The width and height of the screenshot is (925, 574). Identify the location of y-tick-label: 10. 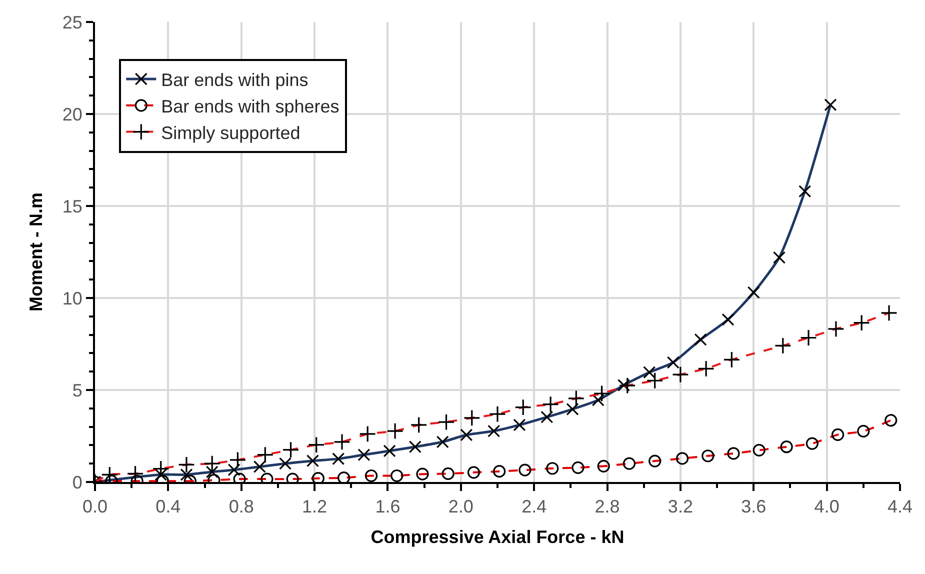
(72, 298).